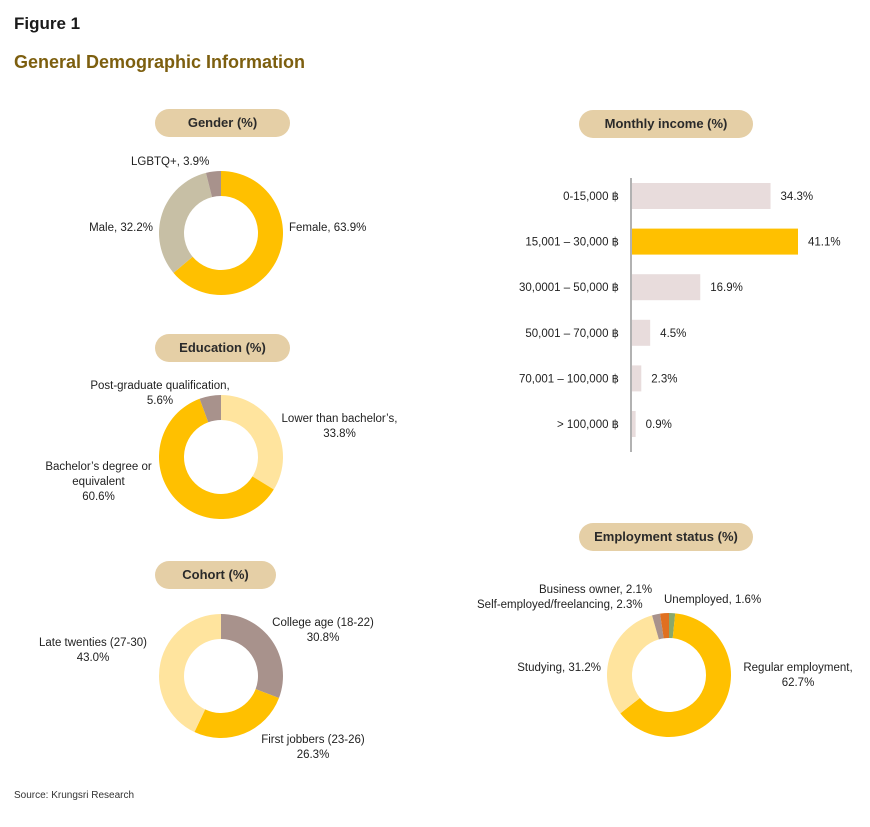 The image size is (870, 827). What do you see at coordinates (170, 162) in the screenshot?
I see `gender-label-lgbtq: LGBTQ+, 3.9%` at bounding box center [170, 162].